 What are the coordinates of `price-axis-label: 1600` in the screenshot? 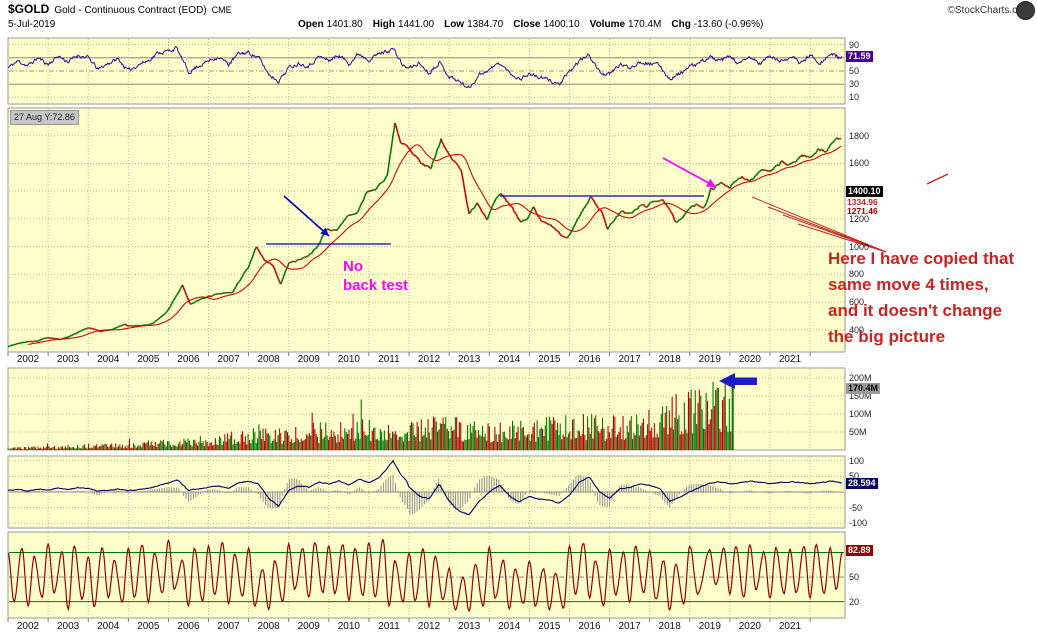 It's located at (859, 163).